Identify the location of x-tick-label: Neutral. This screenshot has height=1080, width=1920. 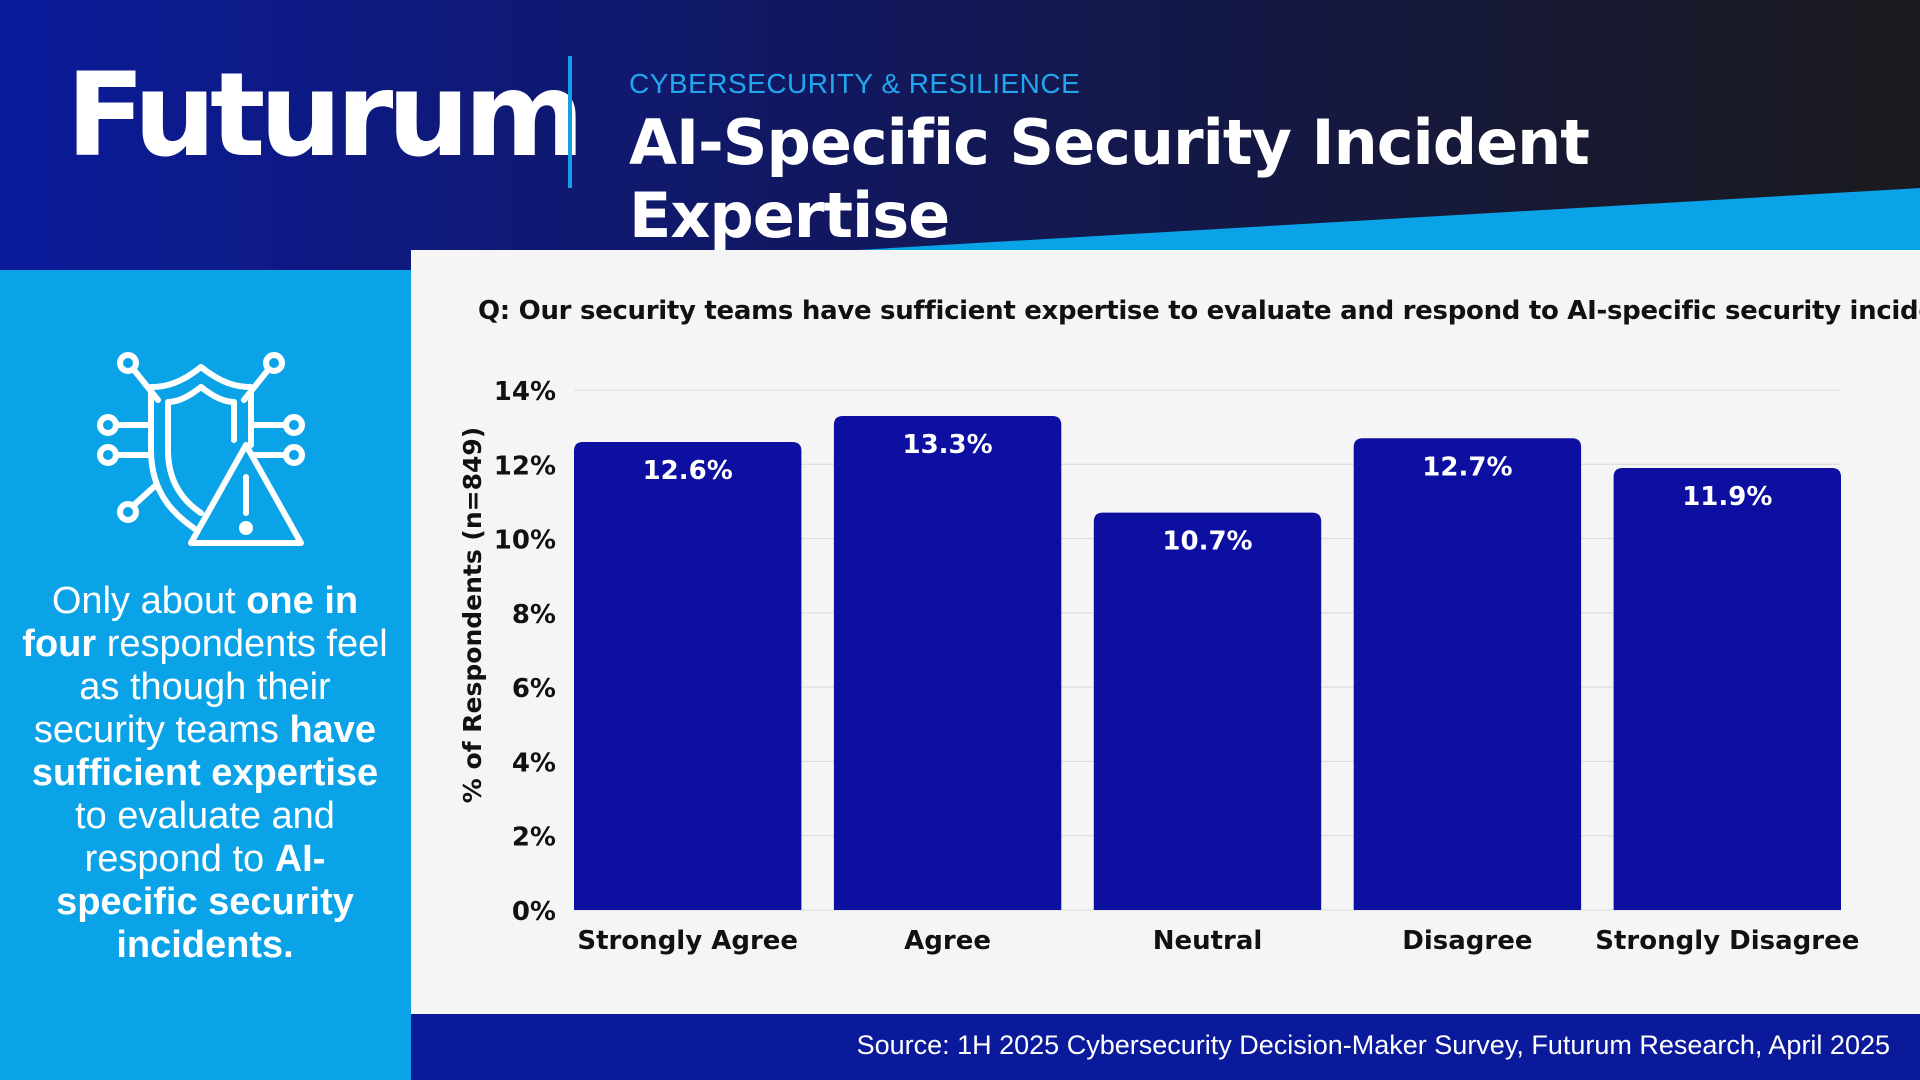
(1208, 941).